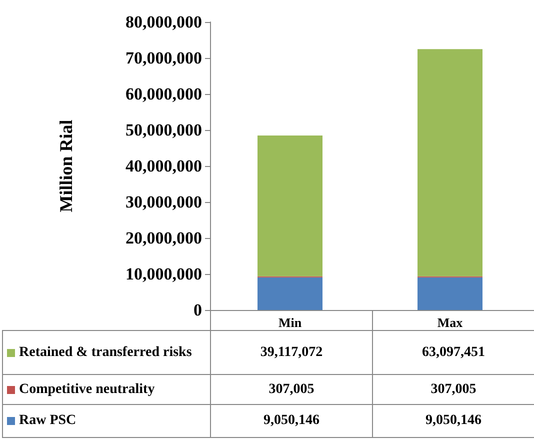  What do you see at coordinates (164, 238) in the screenshot?
I see `y-tick-label: 20,000,000` at bounding box center [164, 238].